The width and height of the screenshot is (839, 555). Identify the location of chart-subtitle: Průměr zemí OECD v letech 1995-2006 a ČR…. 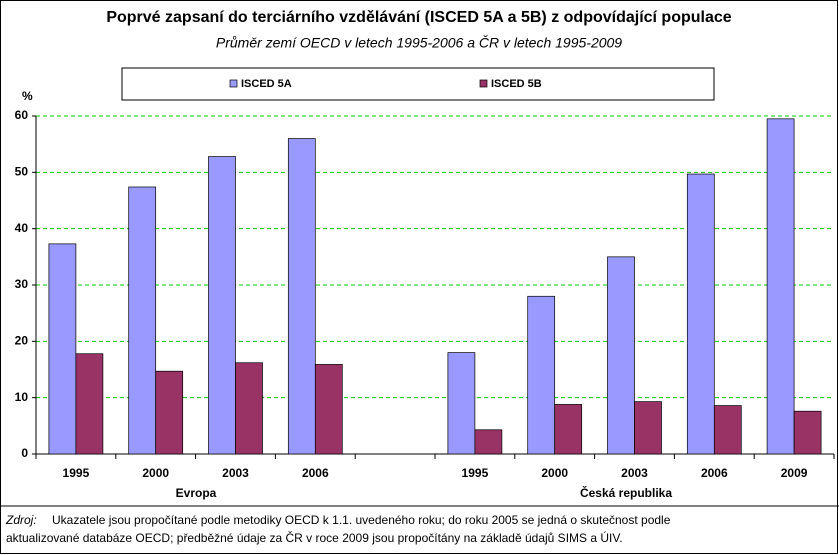
(419, 43).